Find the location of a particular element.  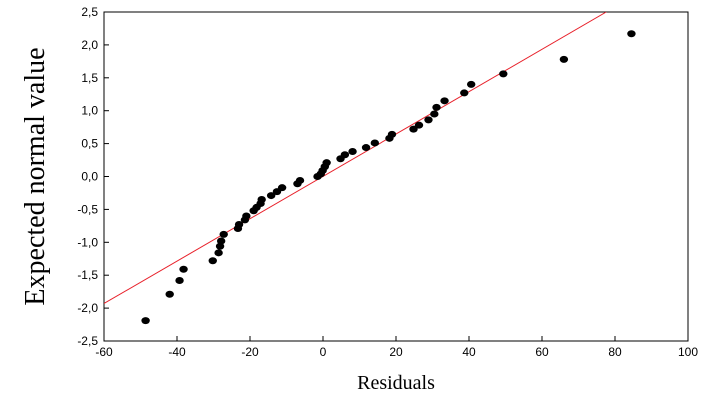

y-tick-label: 2,5 is located at coordinates (89, 12).